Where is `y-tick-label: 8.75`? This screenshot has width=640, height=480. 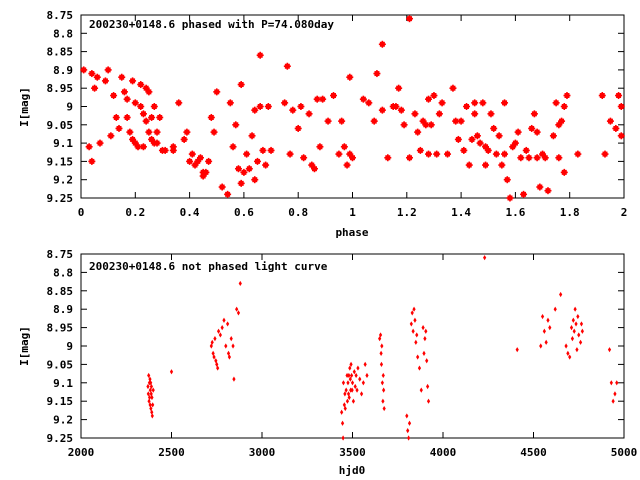 y-tick-label: 8.75 is located at coordinates (60, 254).